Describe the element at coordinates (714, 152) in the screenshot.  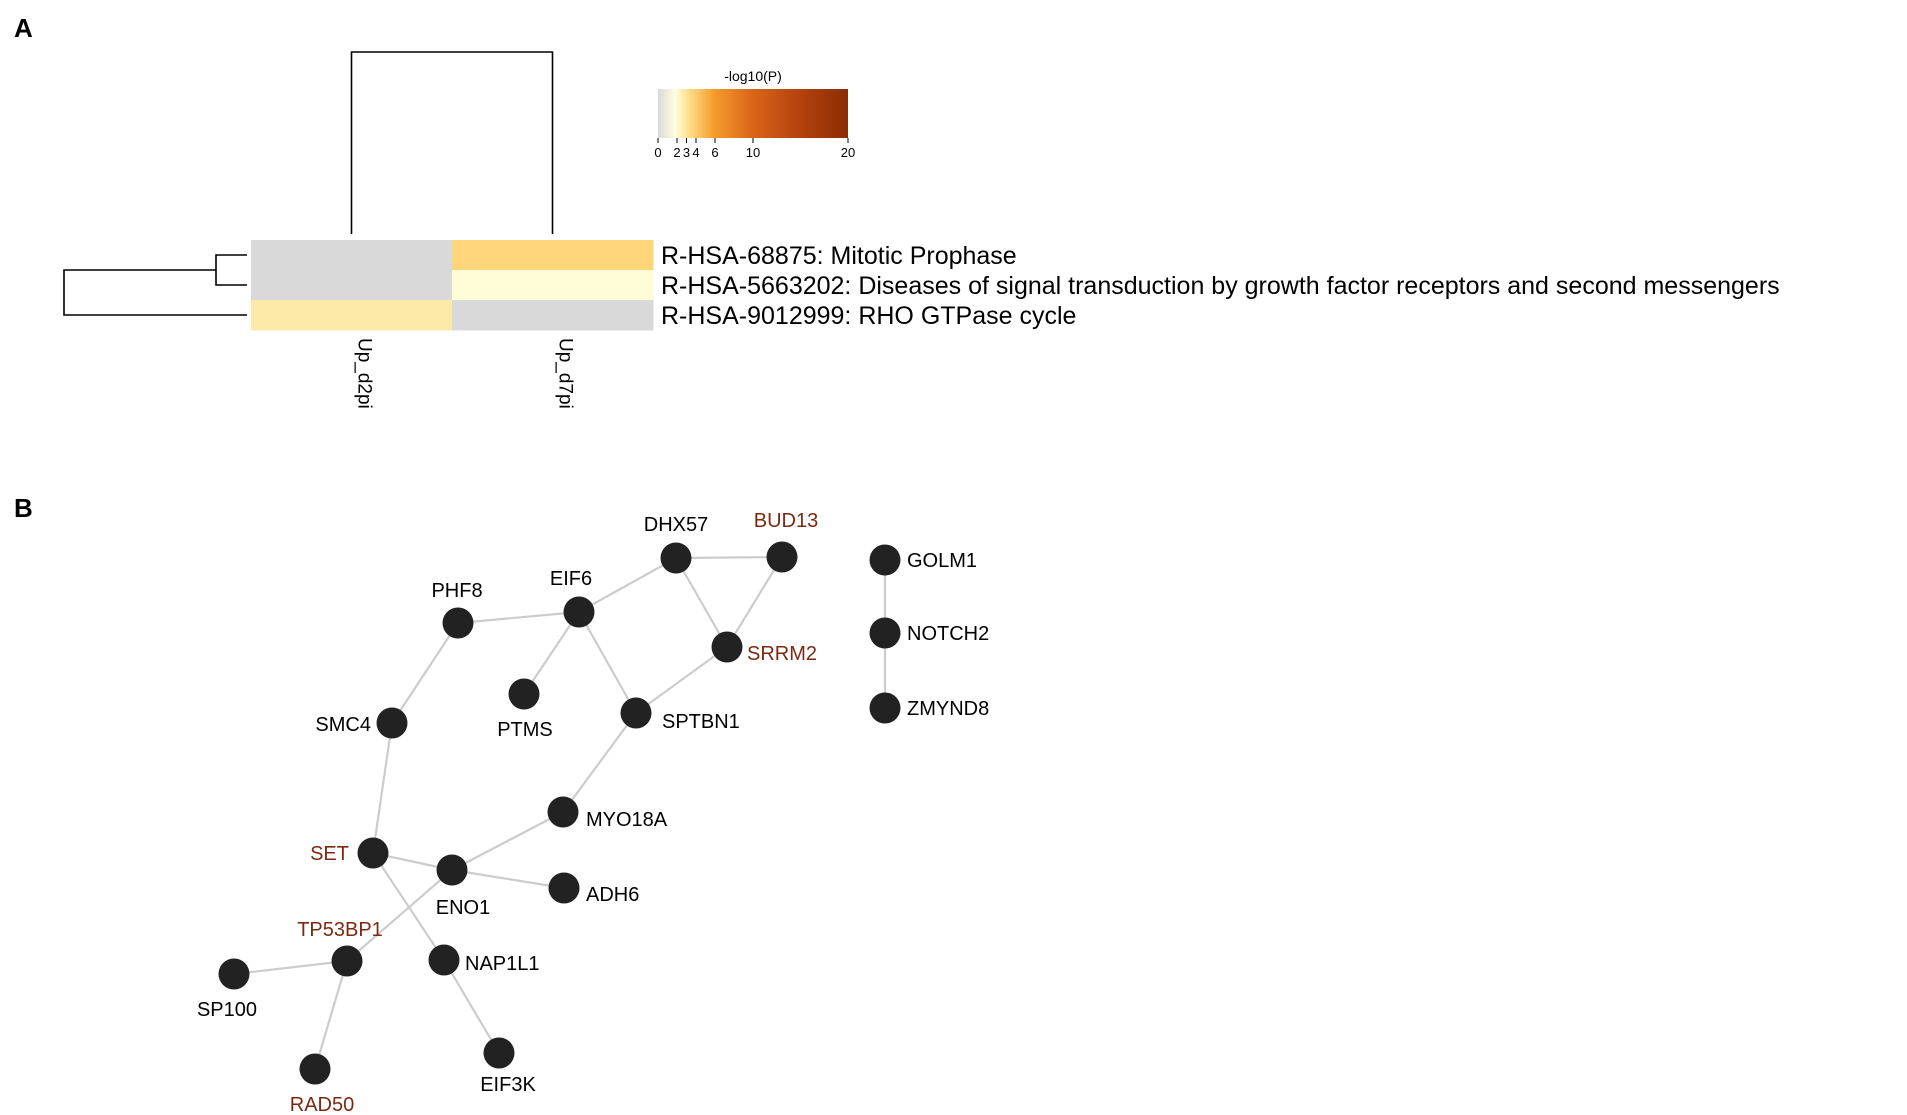
I see `colorbar-tick-label: 6` at that location.